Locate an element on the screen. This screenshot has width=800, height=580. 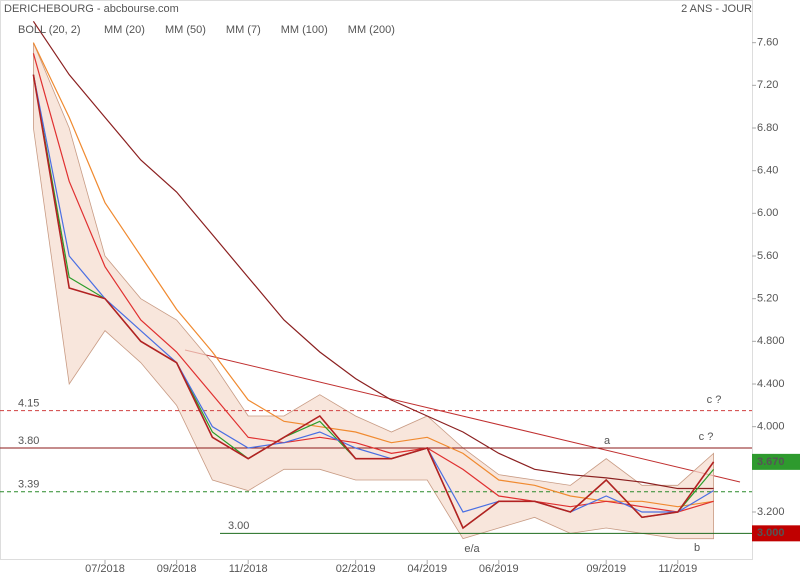
annotation: b is located at coordinates (697, 548).